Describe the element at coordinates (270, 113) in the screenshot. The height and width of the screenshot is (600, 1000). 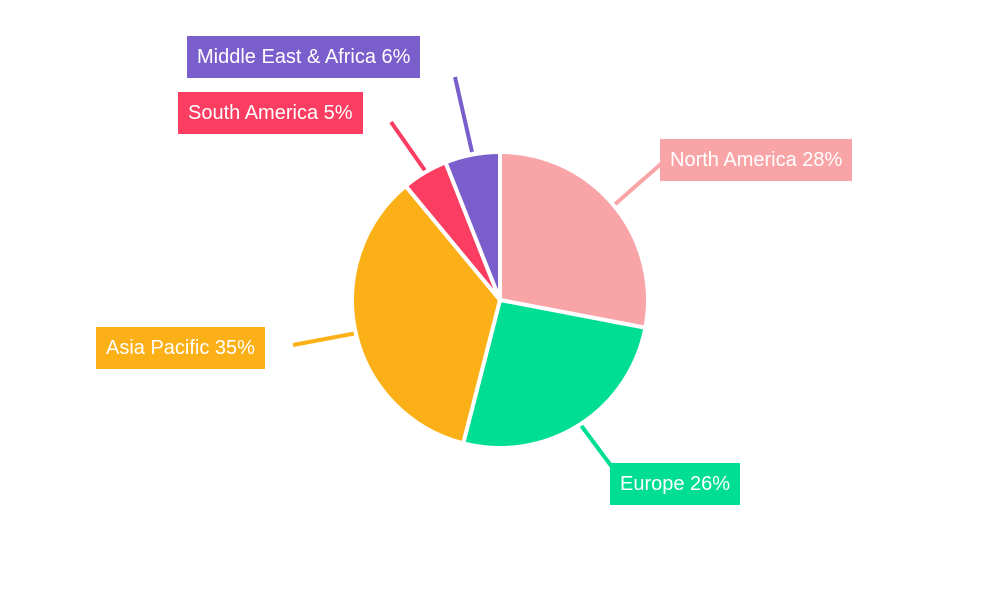
I see `slice-label-south-america: South America 5%` at that location.